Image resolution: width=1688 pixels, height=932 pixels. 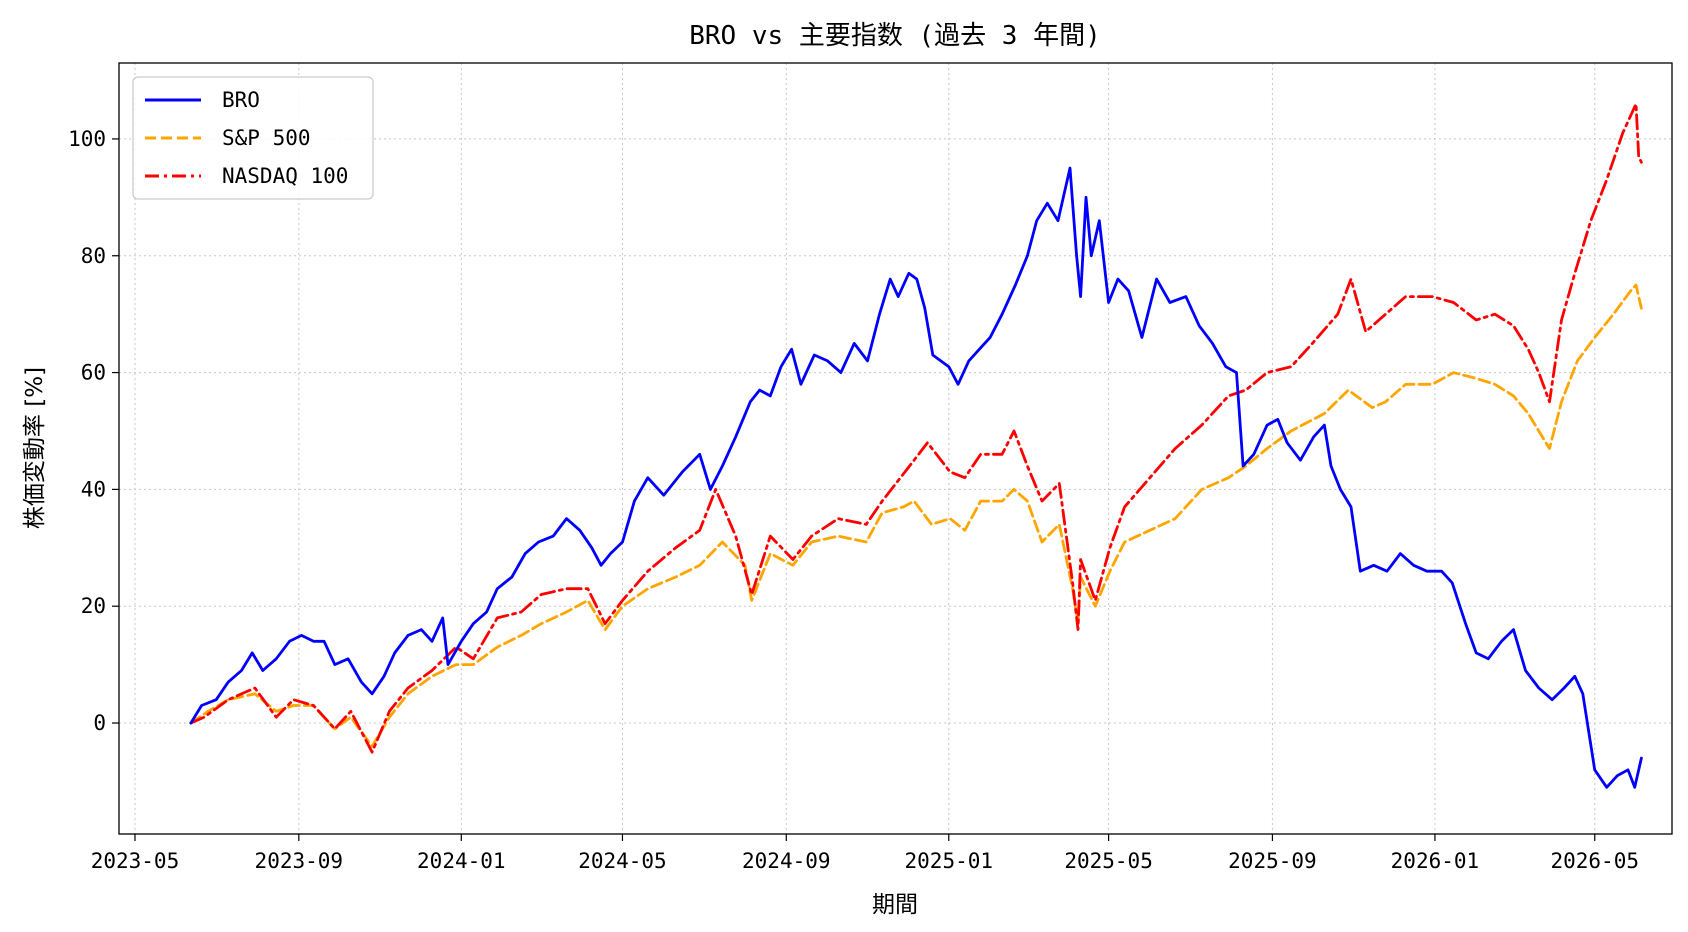 What do you see at coordinates (241, 100) in the screenshot?
I see `legend-label-bro: BRO` at bounding box center [241, 100].